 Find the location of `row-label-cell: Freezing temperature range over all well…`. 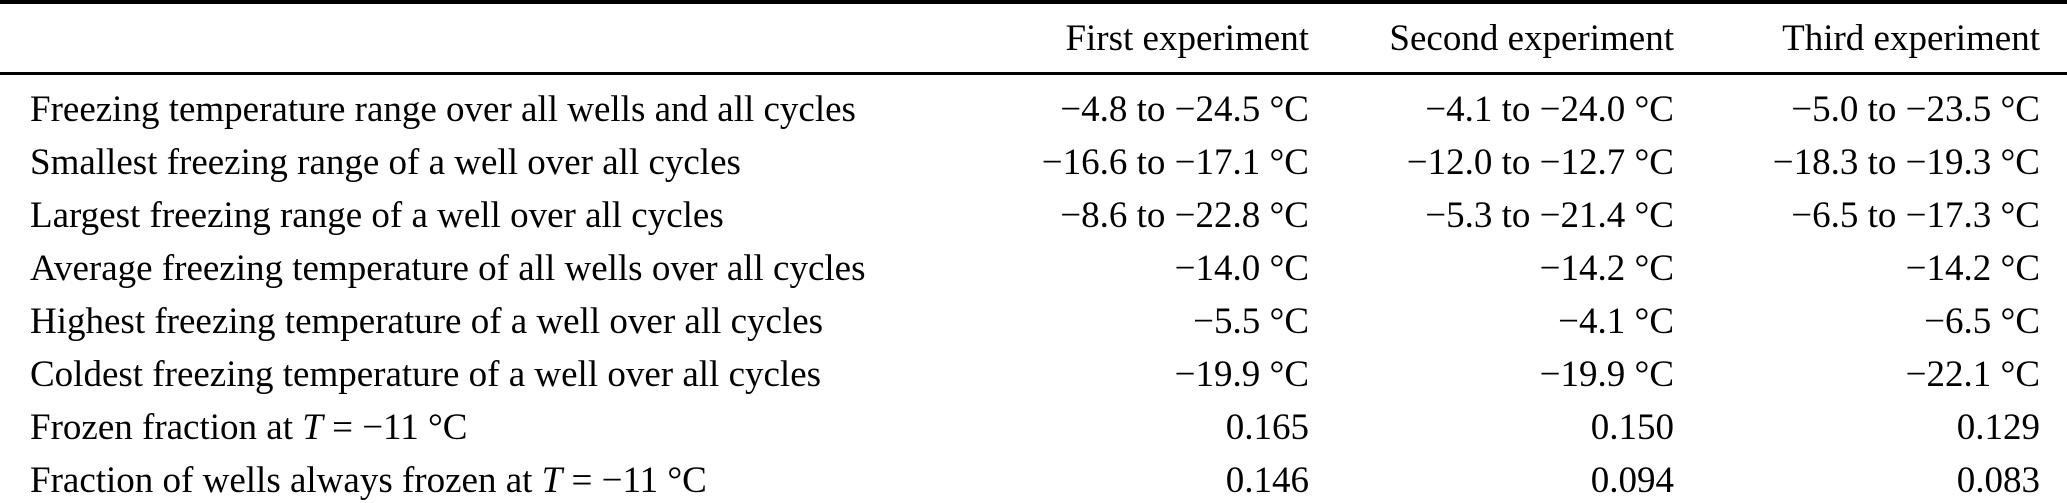

row-label-cell: Freezing temperature range over all well… is located at coordinates (500, 105).